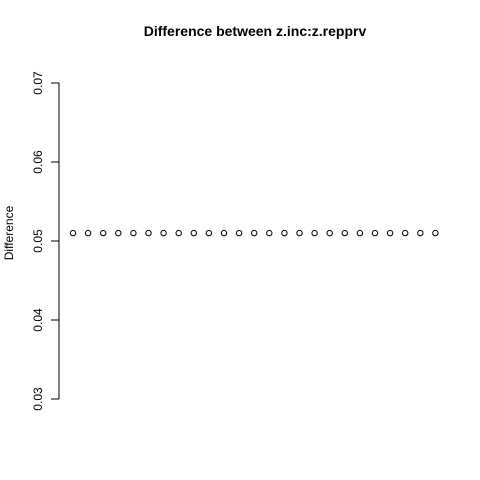 This screenshot has width=480, height=480. What do you see at coordinates (38, 83) in the screenshot?
I see `y-tick-label: 0.07` at bounding box center [38, 83].